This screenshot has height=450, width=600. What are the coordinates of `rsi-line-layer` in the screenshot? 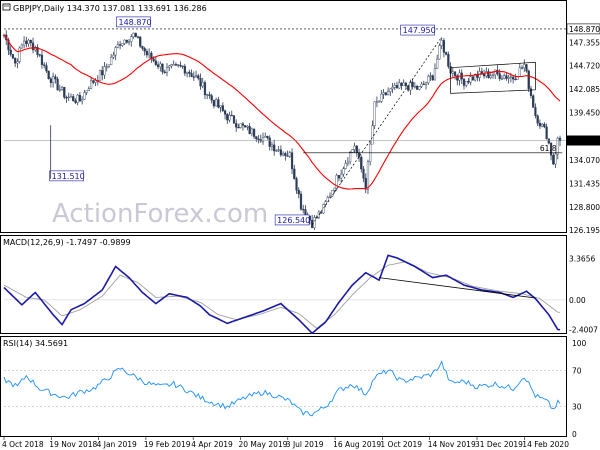 It's located at (284, 388).